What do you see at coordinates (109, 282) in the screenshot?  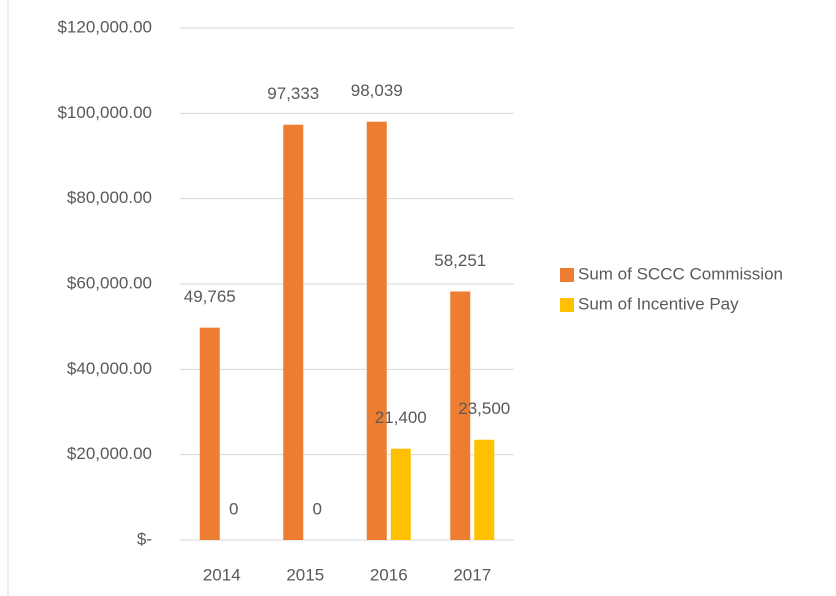 I see `y-tick-label: $60,000.00` at bounding box center [109, 282].